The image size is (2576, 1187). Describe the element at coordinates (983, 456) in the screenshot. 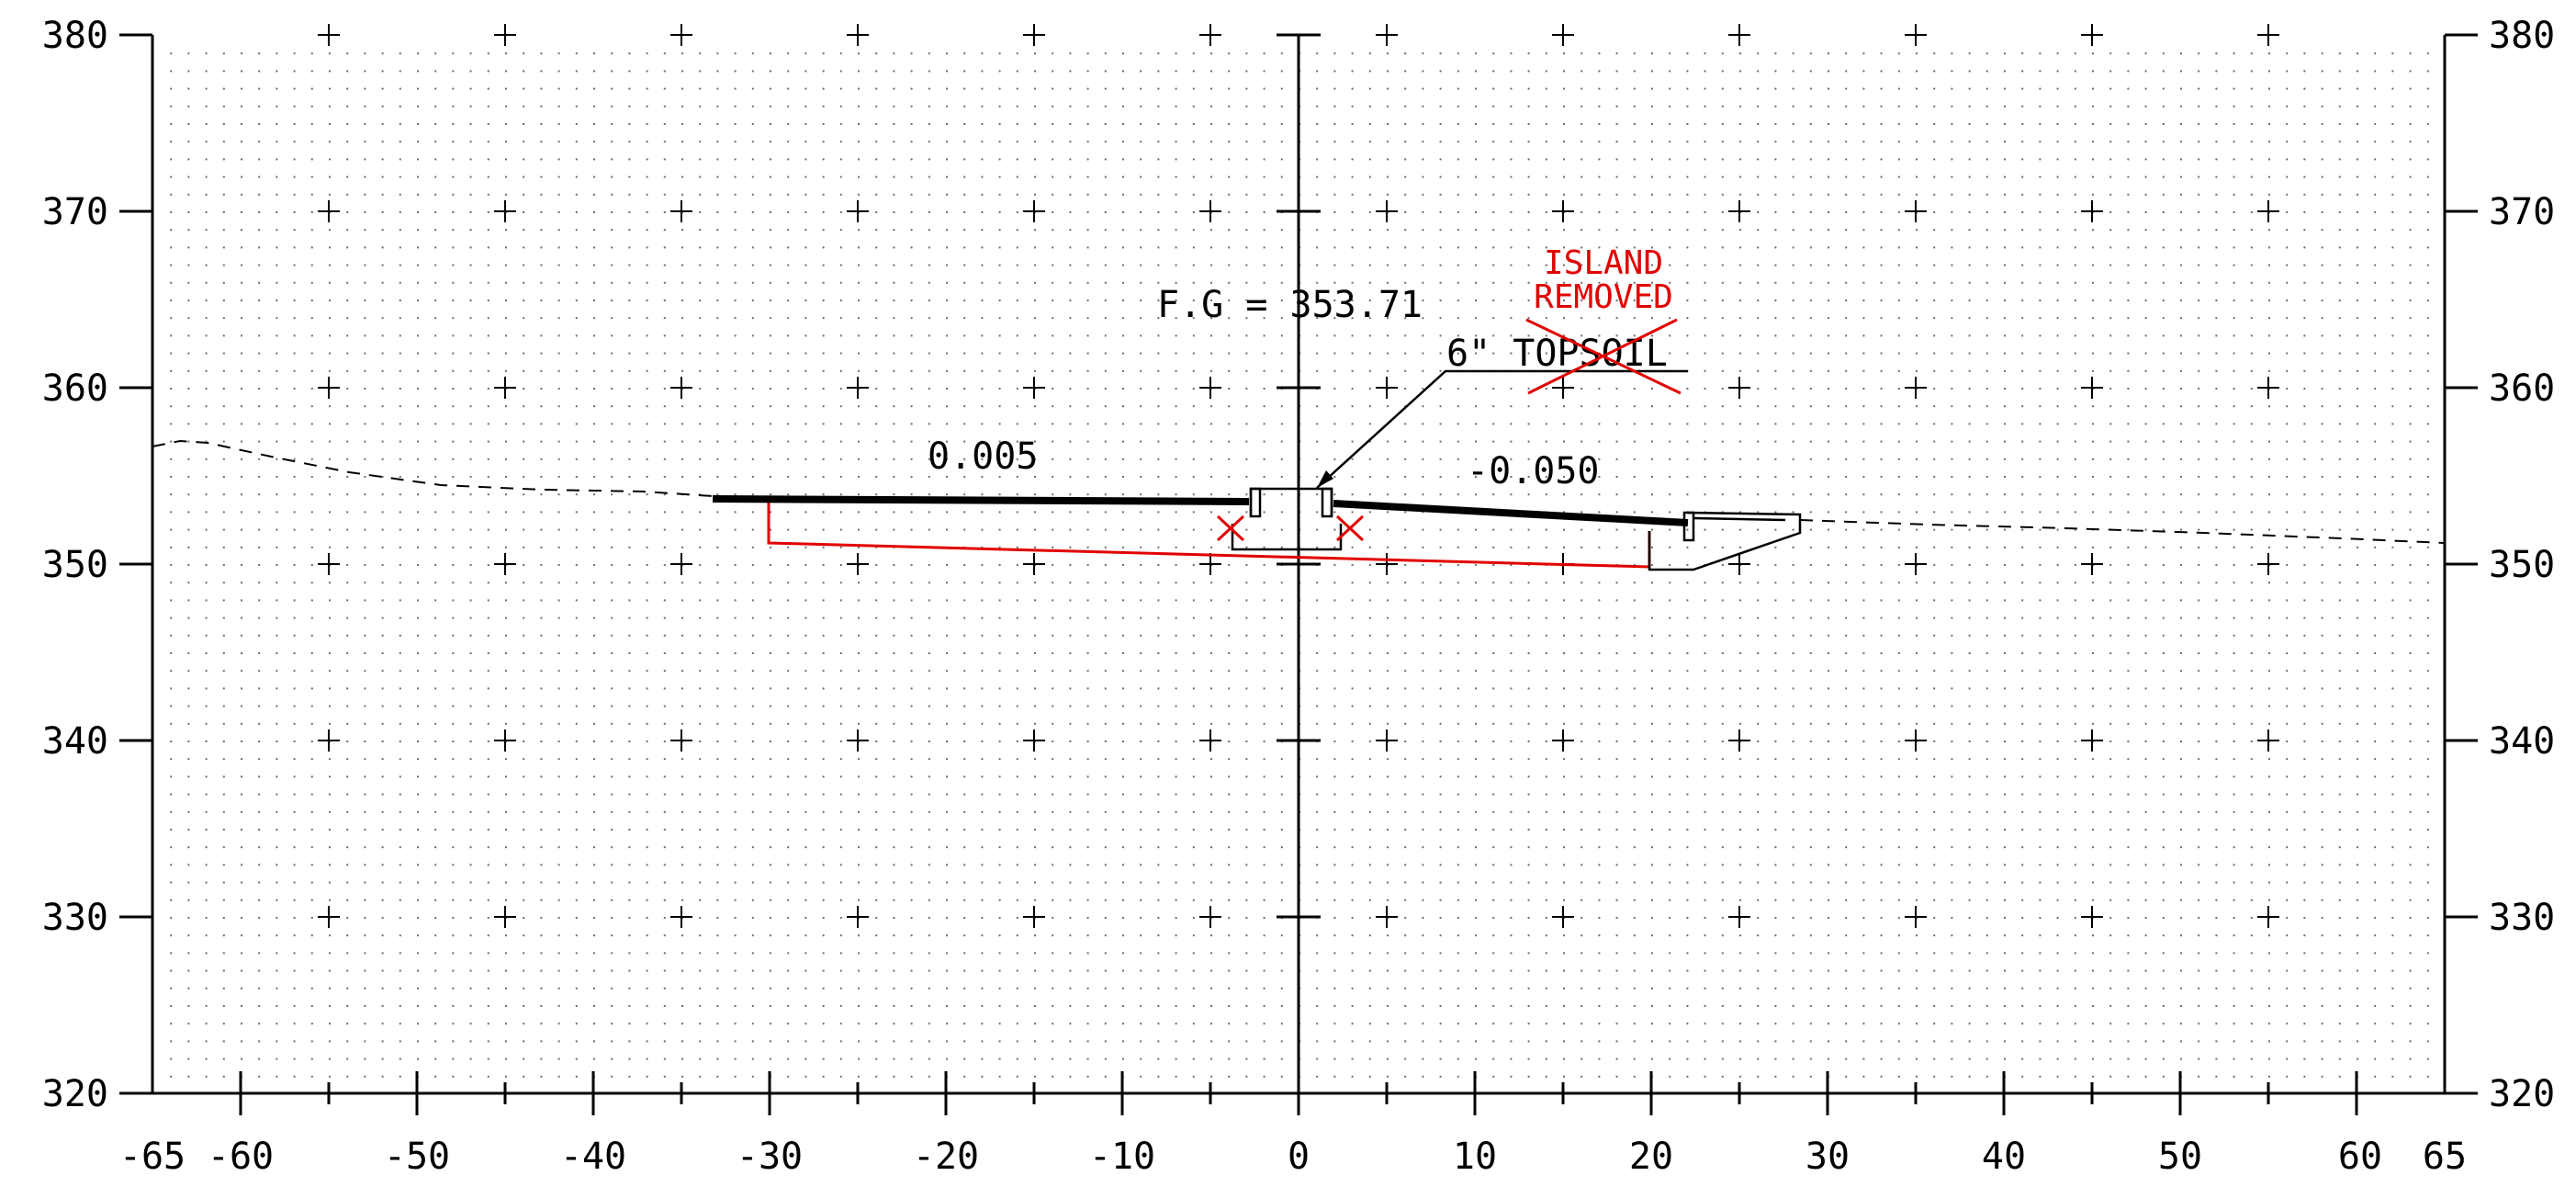

I see `slope-left-label: 0.005` at that location.